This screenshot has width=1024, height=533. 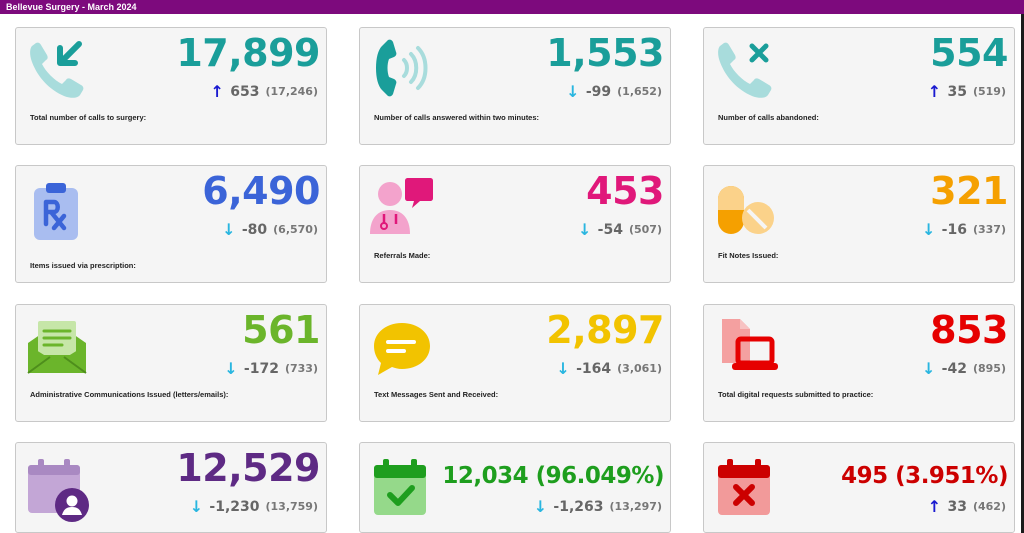 I want to click on metric-change: ↓ -172 (733), so click(x=271, y=368).